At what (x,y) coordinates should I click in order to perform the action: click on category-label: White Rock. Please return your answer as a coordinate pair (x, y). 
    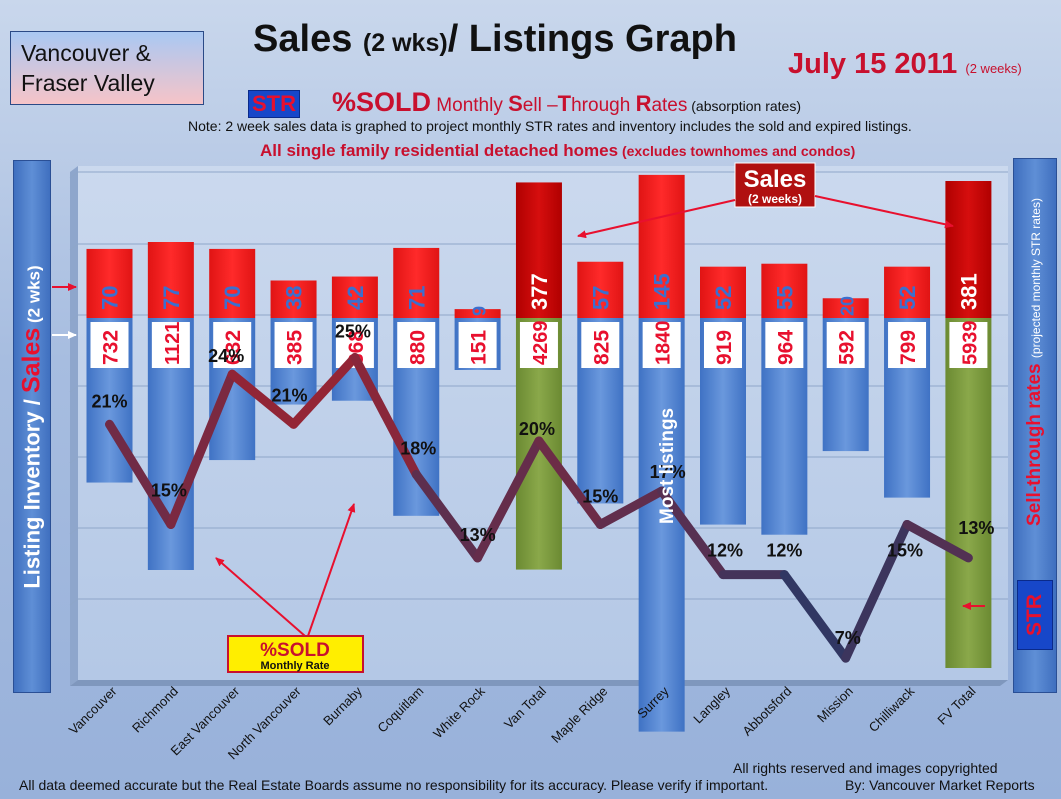
    Looking at the image, I should click on (459, 712).